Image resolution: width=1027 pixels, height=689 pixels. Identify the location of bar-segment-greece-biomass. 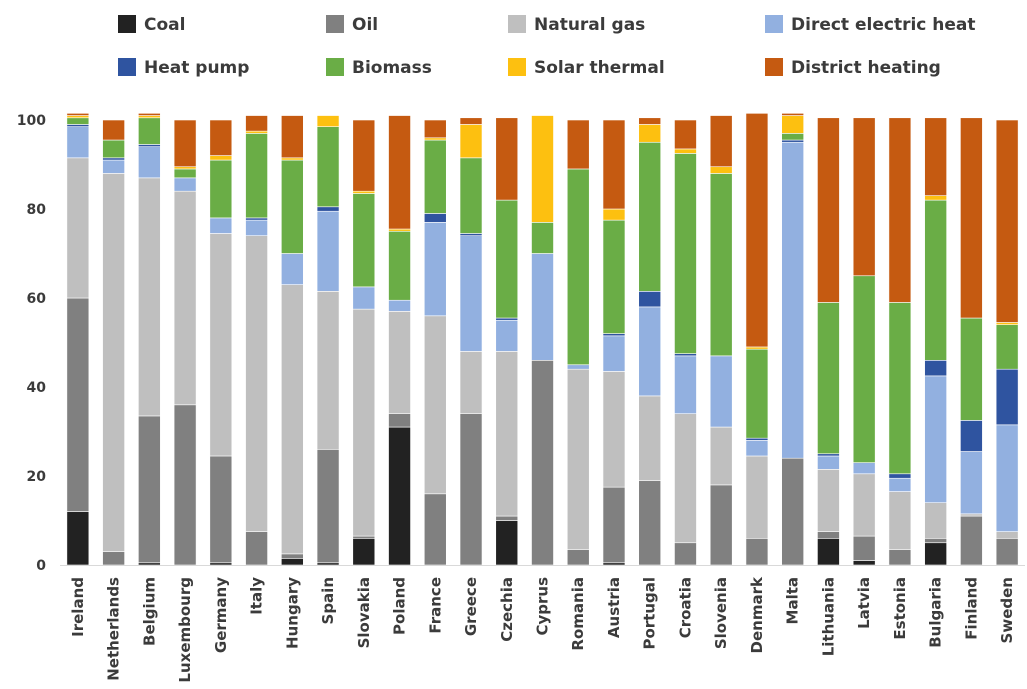
(471, 195).